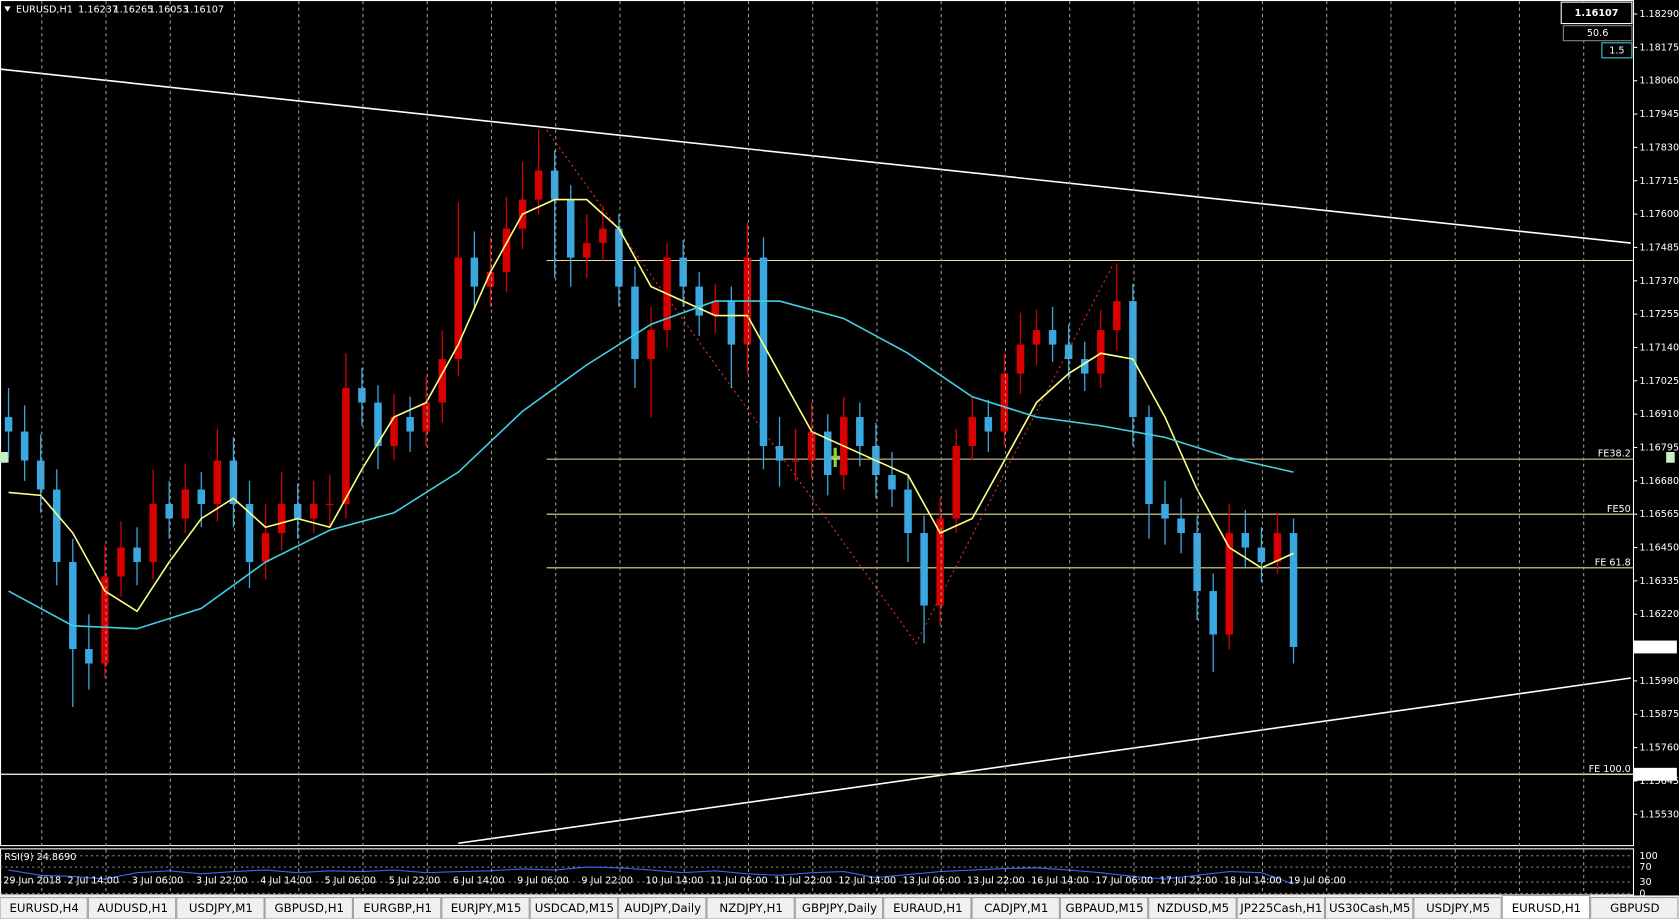  Describe the element at coordinates (803, 880) in the screenshot. I see `time-label: 11 Jul 22:00` at that location.